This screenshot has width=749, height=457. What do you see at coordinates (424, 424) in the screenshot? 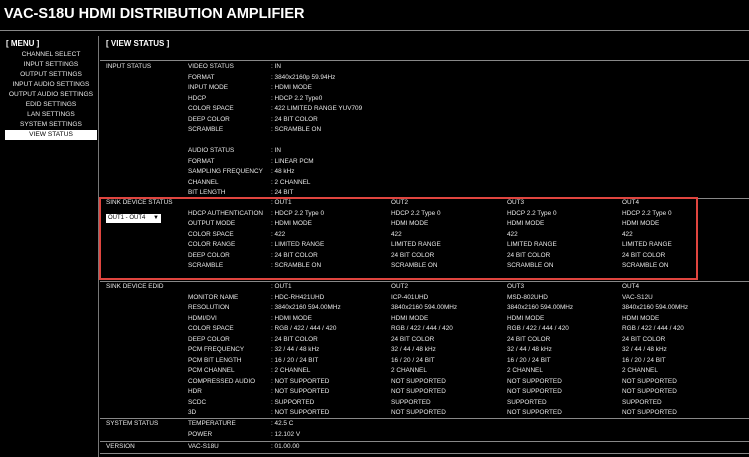
I see `status-row: SYSTEM STATUS TEMPERATURE: 42.5 C` at bounding box center [424, 424].